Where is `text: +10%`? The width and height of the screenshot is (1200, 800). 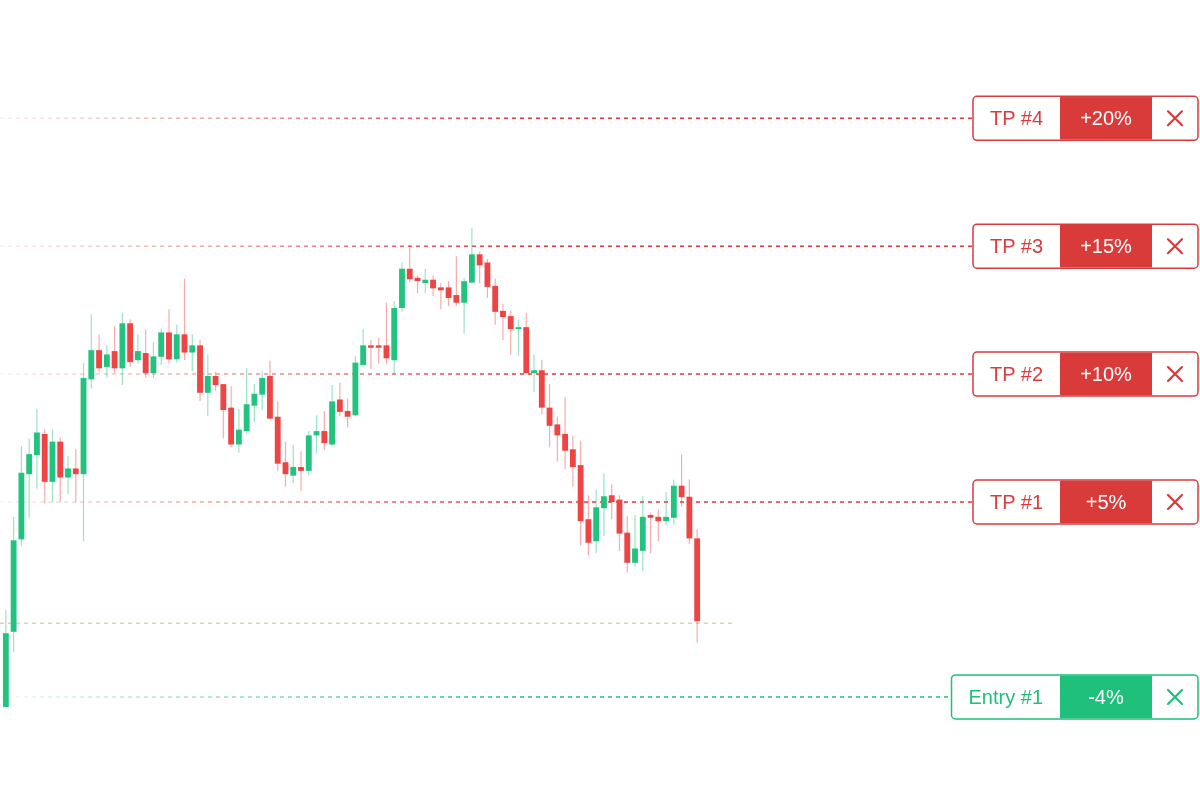 text: +10% is located at coordinates (1106, 374).